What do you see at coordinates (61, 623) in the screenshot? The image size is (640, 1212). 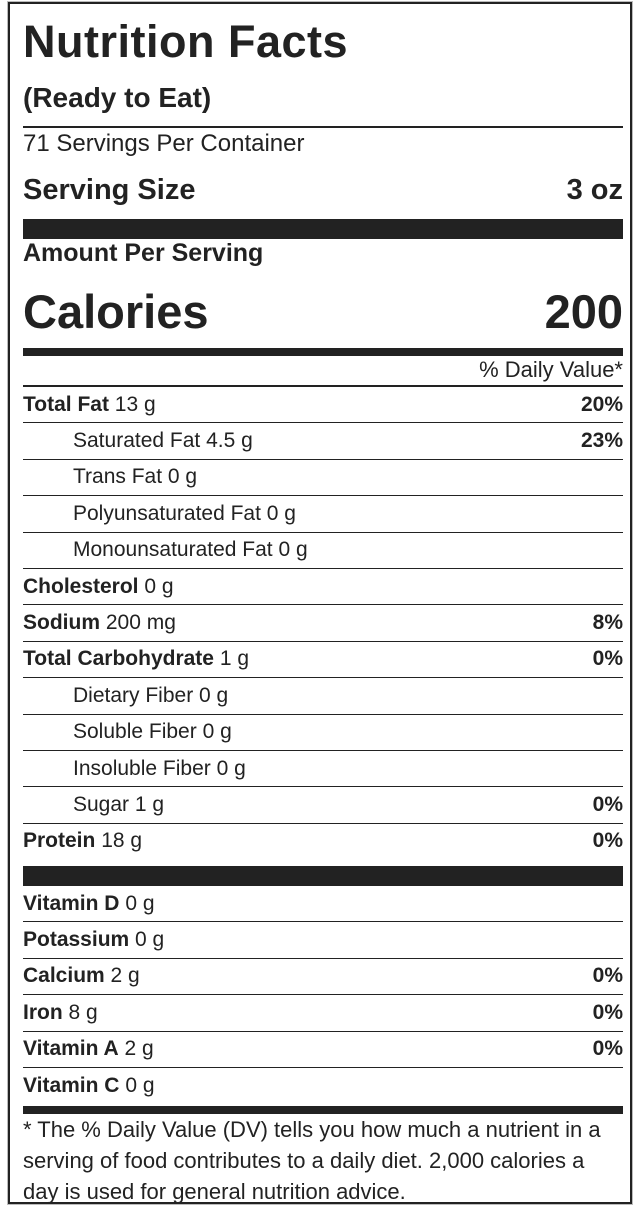 I see `nutrient-name: Sodium` at bounding box center [61, 623].